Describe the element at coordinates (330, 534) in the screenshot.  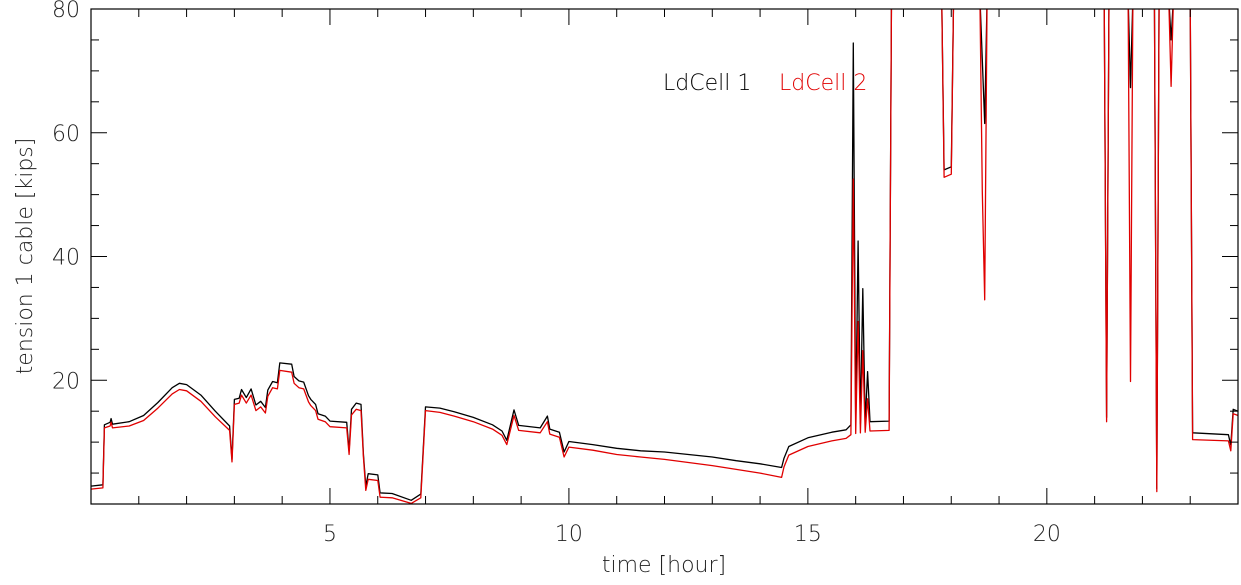
I see `x-tick-label: 5` at that location.